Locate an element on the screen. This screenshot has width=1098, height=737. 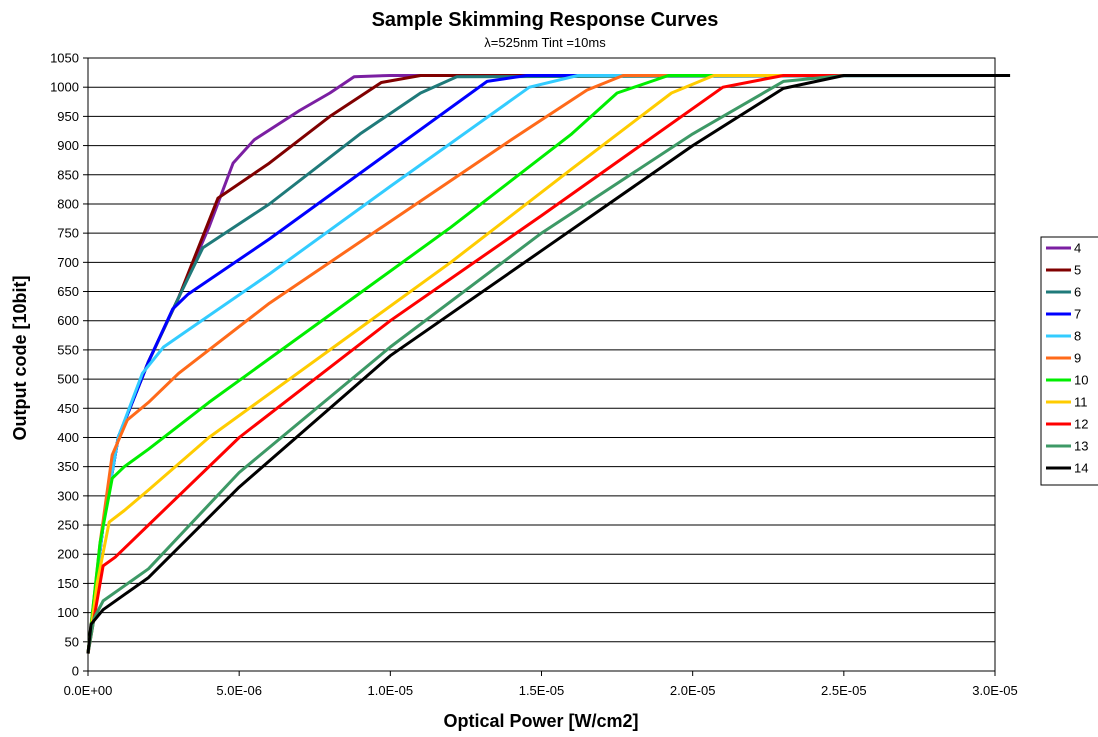
legend-label-12: 12 is located at coordinates (1081, 424).